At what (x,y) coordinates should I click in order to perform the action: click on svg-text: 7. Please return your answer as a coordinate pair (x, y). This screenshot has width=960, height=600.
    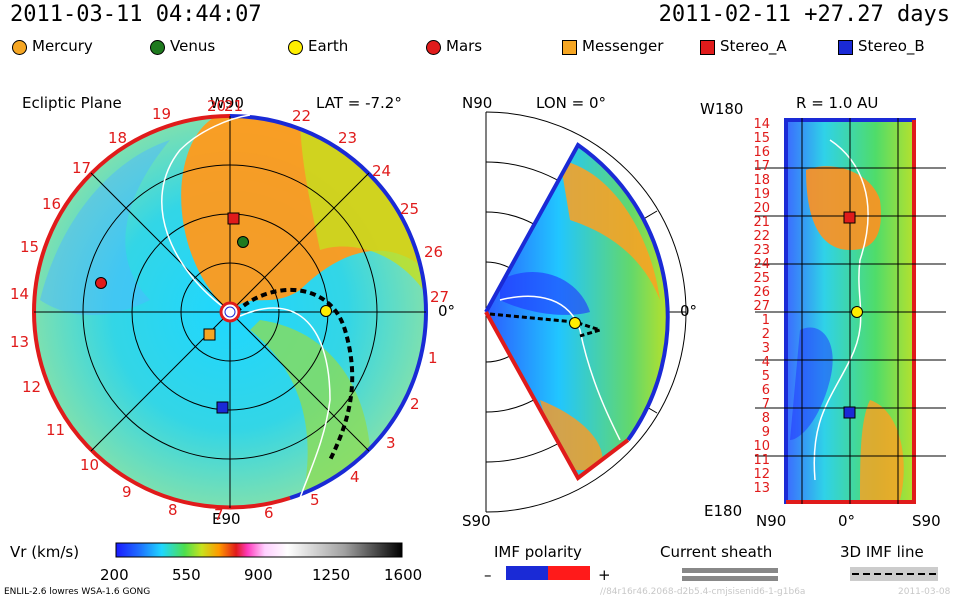
    Looking at the image, I should click on (219, 515).